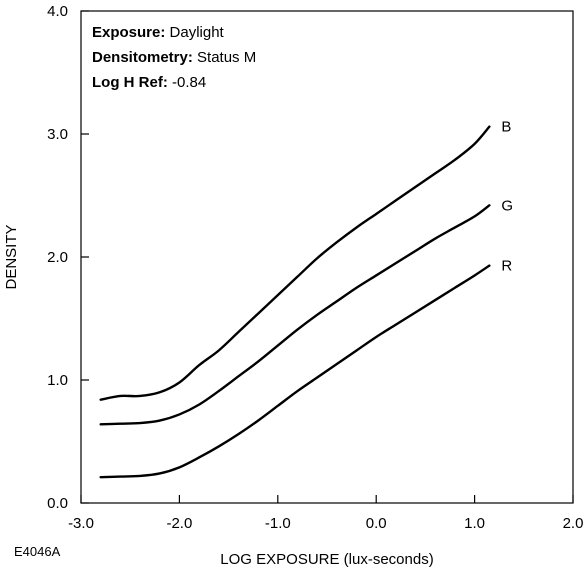 This screenshot has height=573, width=587. I want to click on series-label-r: R, so click(506, 266).